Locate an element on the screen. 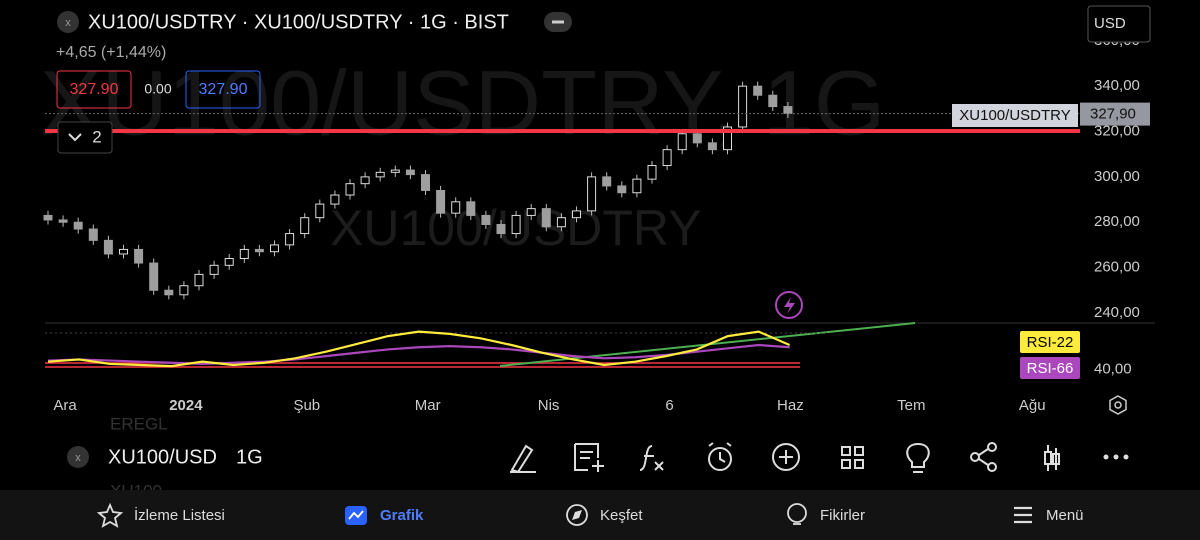 Image resolution: width=1200 pixels, height=540 pixels. x-tick-label: 6 is located at coordinates (669, 405).